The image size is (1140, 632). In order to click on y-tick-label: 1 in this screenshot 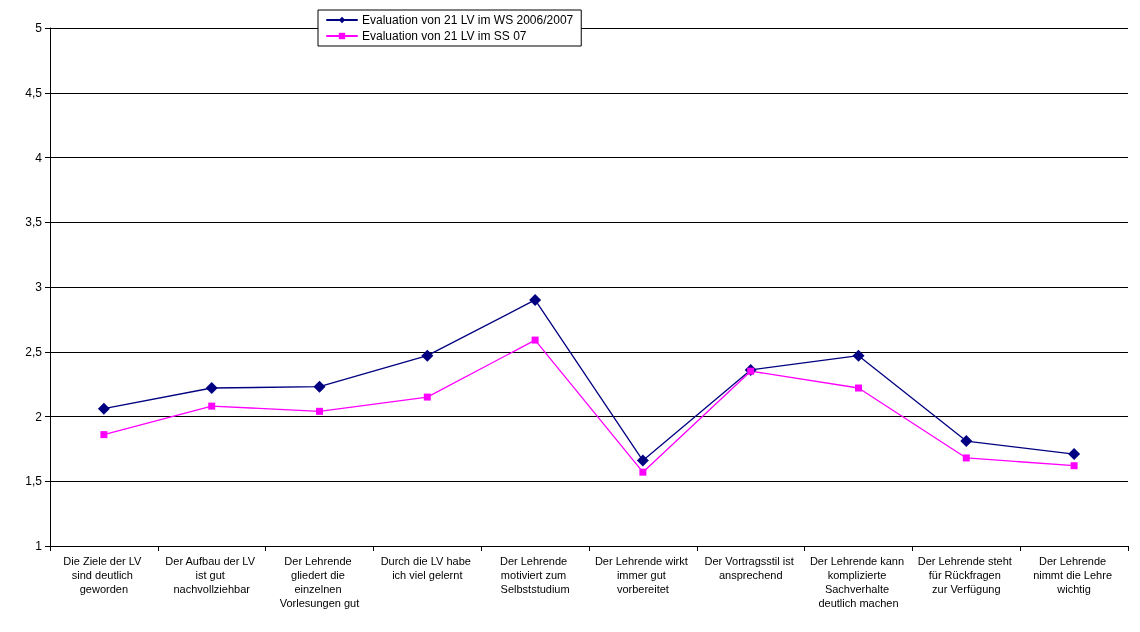, I will do `click(39, 546)`.